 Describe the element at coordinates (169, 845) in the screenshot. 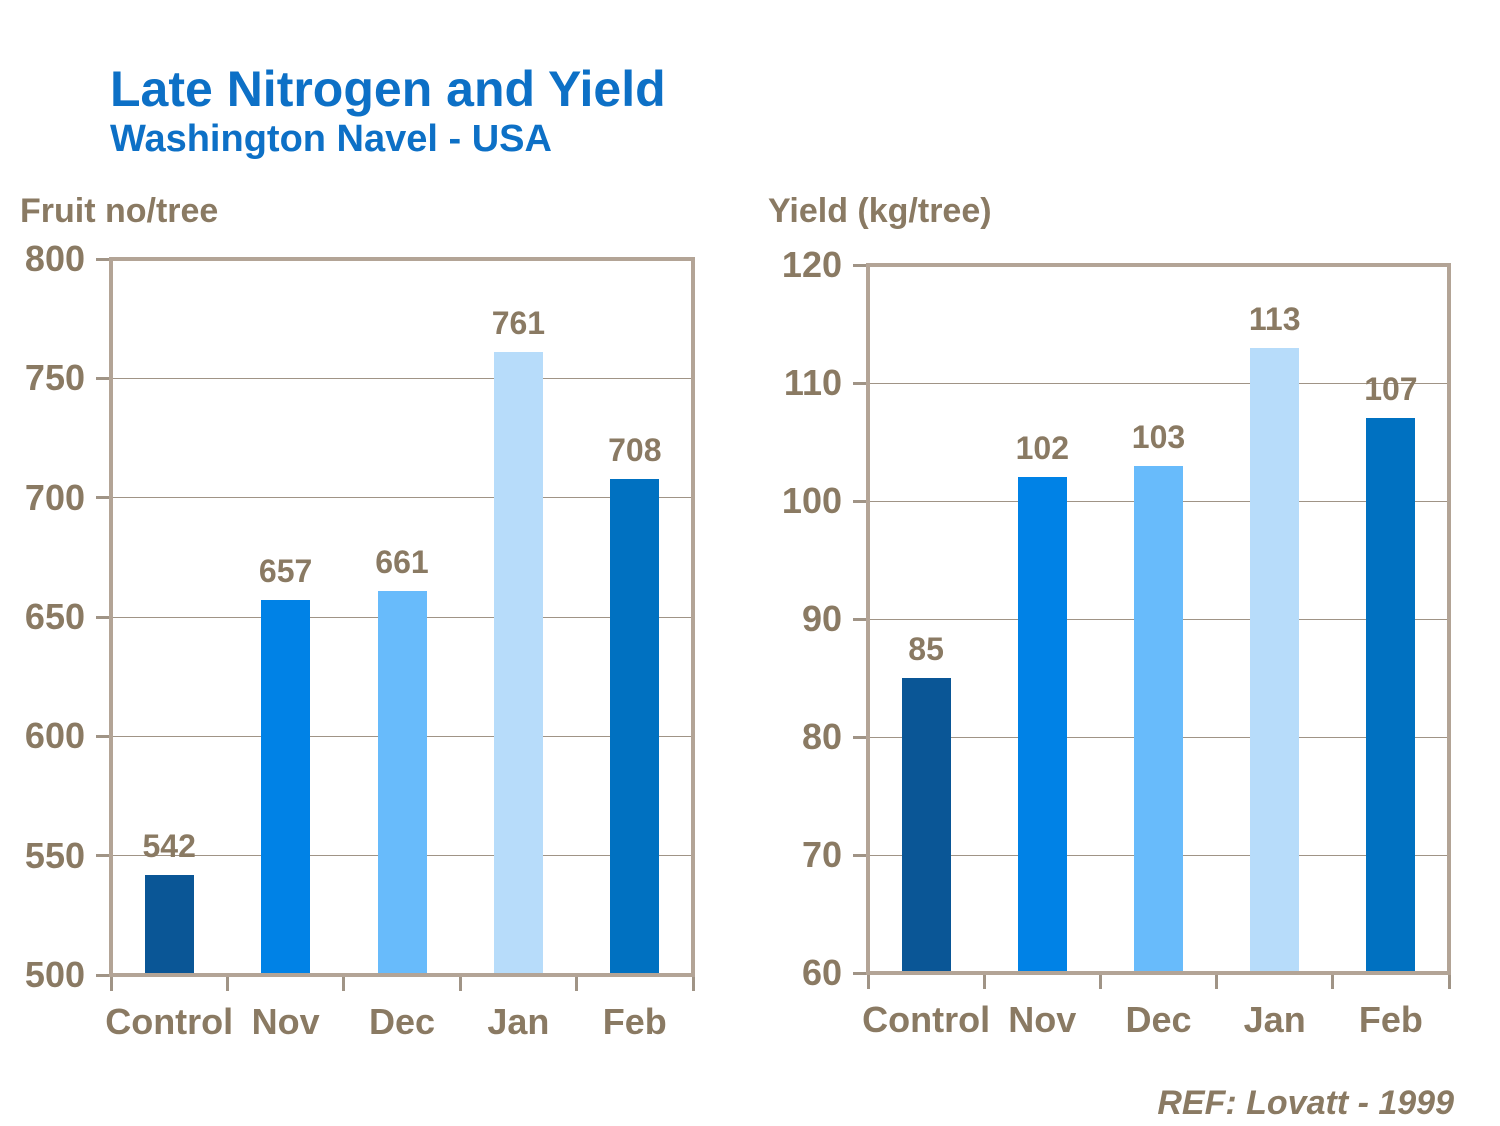

I see `bar-value-label: 542` at that location.